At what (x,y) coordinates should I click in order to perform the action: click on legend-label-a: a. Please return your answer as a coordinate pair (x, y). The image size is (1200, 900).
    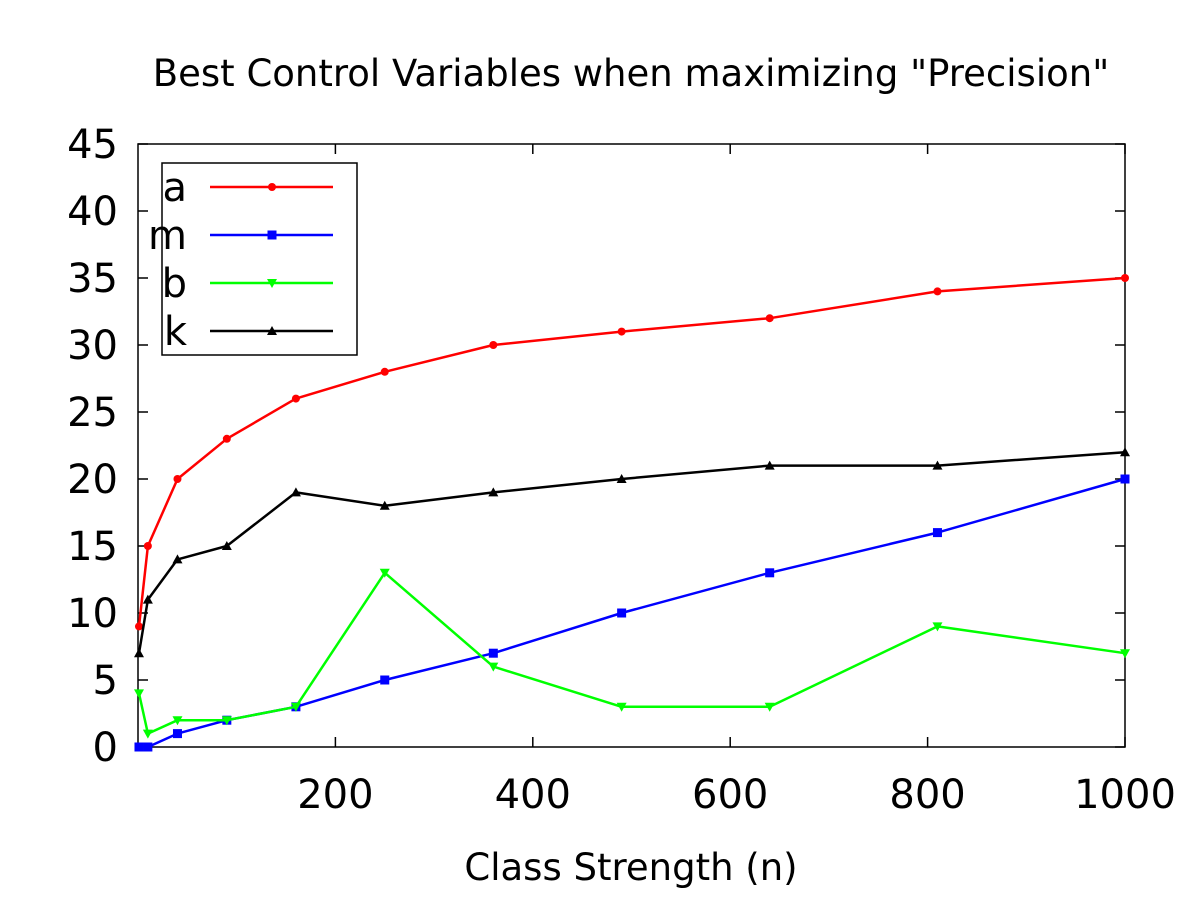
    Looking at the image, I should click on (174, 188).